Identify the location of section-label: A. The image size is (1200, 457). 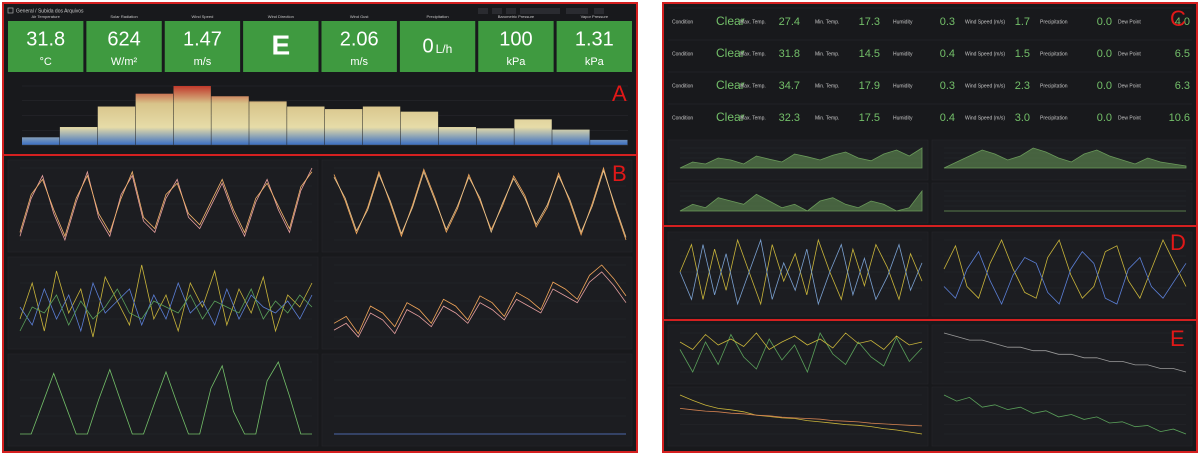
(619, 93).